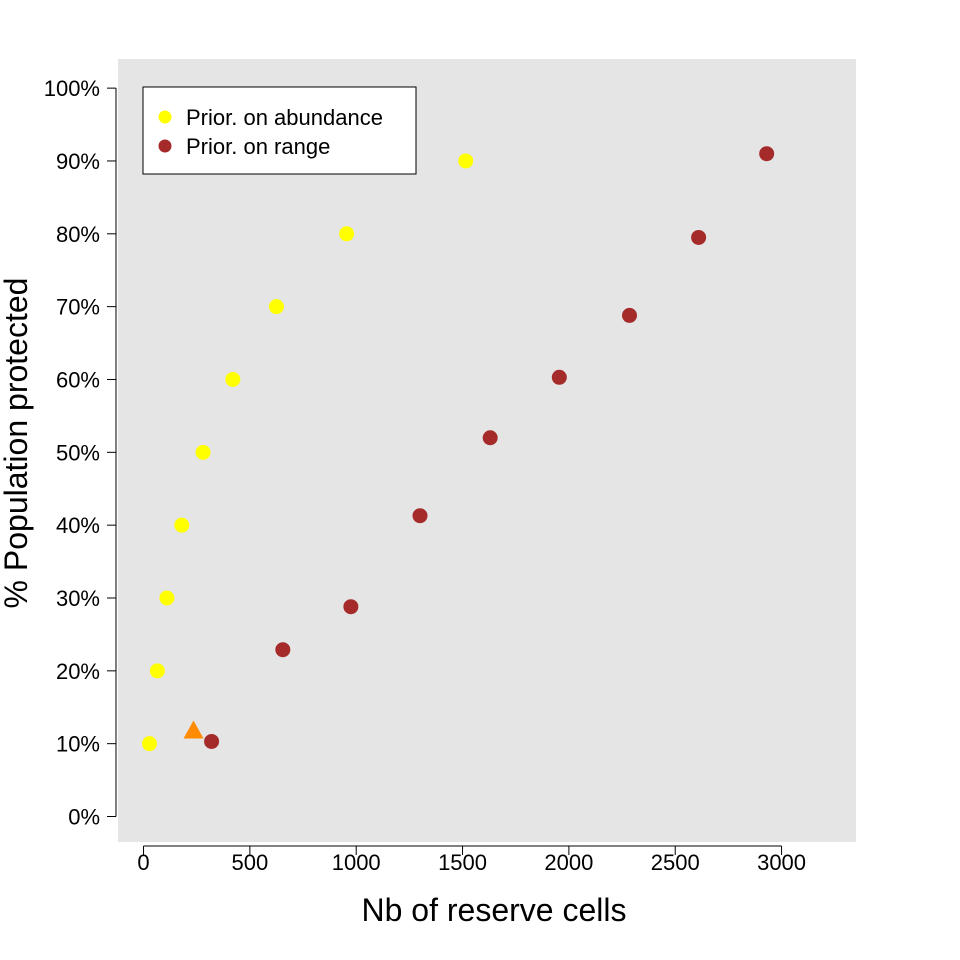 The image size is (960, 960). I want to click on y-axis: 0% 10% 20% 30% 40% 50% 60% 70% 80% 90% 100%, so click(80, 453).